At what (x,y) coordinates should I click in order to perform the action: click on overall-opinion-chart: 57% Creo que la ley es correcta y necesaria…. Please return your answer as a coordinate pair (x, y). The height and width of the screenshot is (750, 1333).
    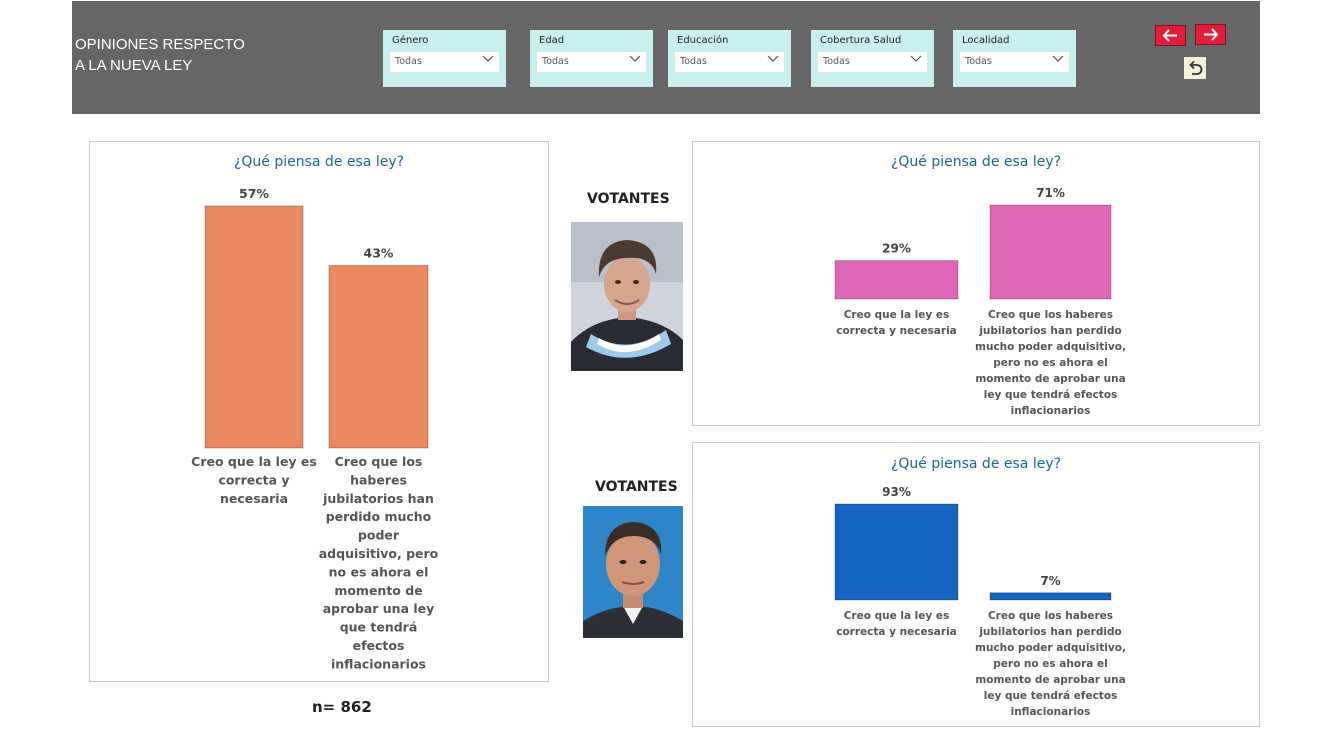
    Looking at the image, I should click on (315, 428).